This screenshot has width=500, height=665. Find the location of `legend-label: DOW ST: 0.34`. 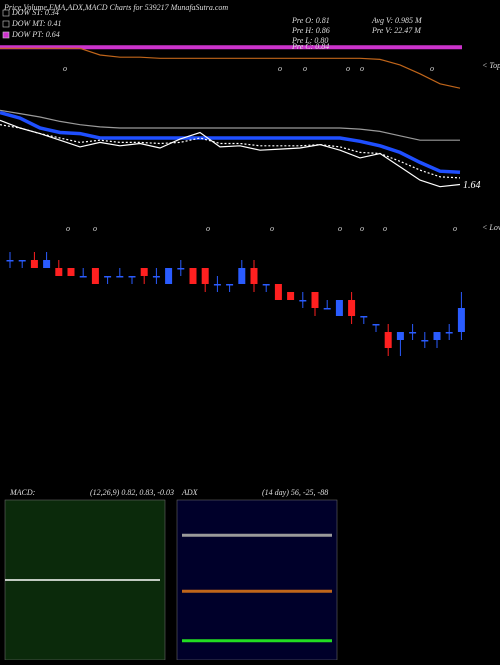

legend-label: DOW ST: 0.34 is located at coordinates (35, 12).